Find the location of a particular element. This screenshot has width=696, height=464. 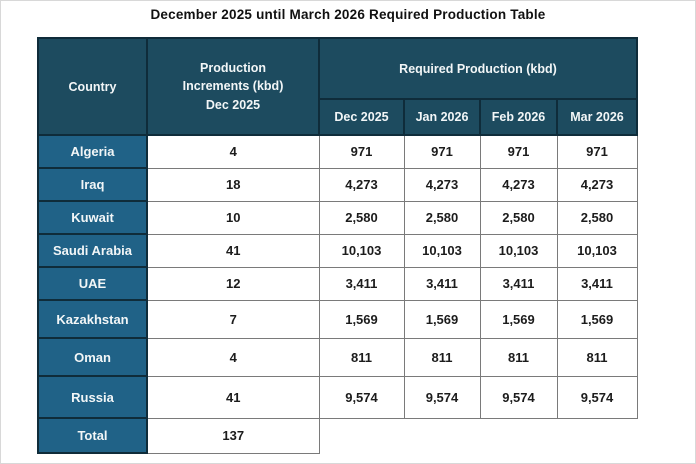

increment-cell: 7 is located at coordinates (233, 319).